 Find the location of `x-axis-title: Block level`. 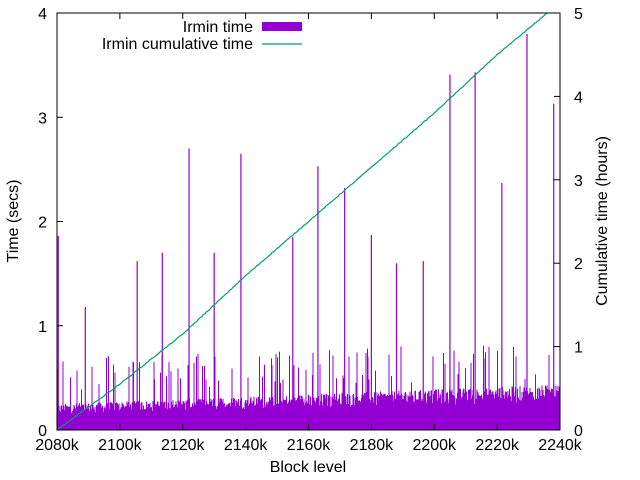

x-axis-title: Block level is located at coordinates (308, 467).